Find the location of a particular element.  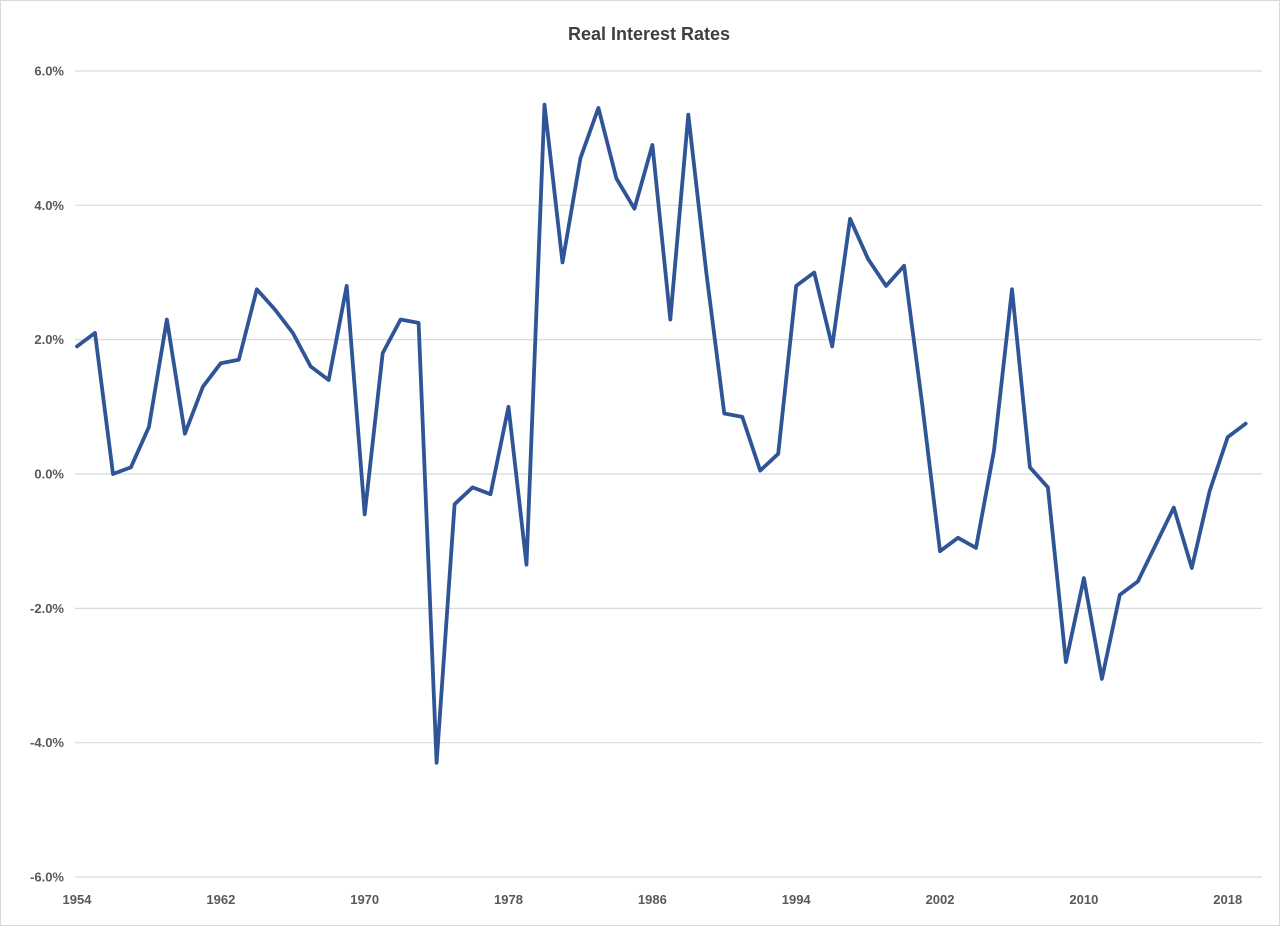

y-tick-label: 4.0% is located at coordinates (49, 205).